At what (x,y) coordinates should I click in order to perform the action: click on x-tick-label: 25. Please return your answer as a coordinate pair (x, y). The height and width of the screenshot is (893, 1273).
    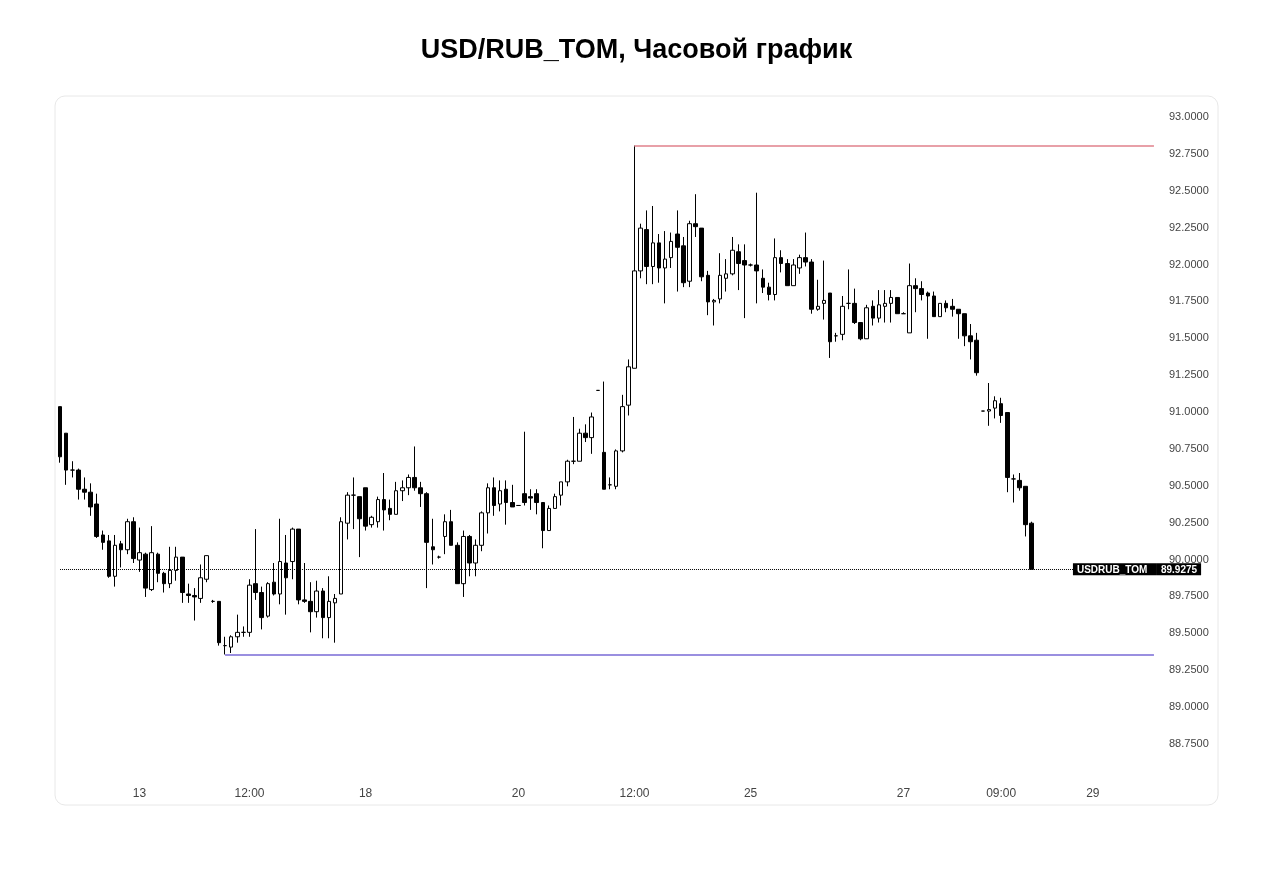
    Looking at the image, I should click on (750, 793).